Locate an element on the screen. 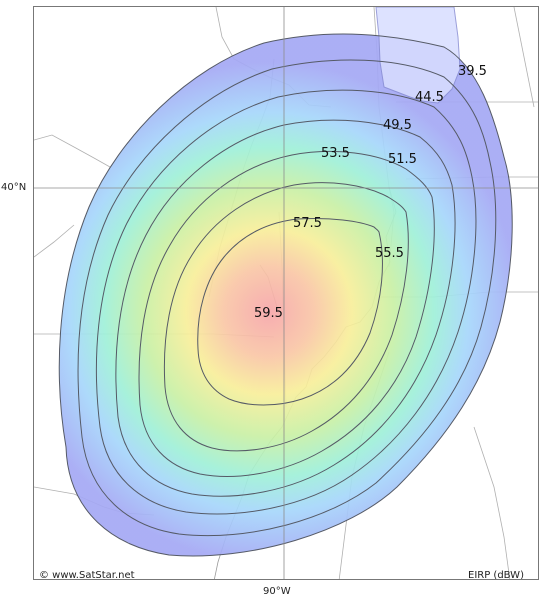 This screenshot has height=600, width=549. lake-michigan is located at coordinates (418, 55).